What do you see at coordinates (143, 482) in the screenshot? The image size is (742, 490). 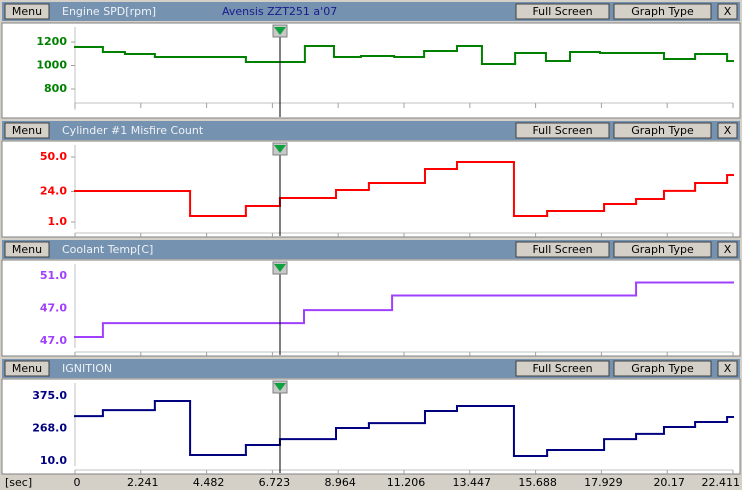 I see `x-tick-label: 2.241` at bounding box center [143, 482].